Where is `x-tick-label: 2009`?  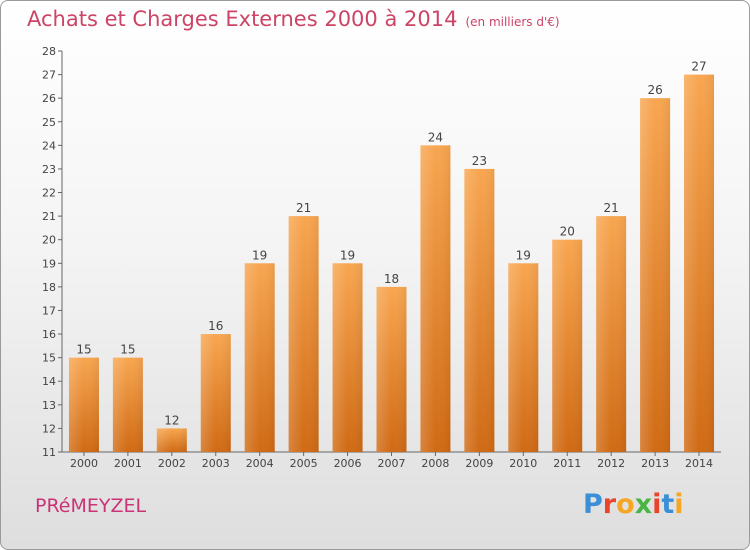 x-tick-label: 2009 is located at coordinates (479, 463).